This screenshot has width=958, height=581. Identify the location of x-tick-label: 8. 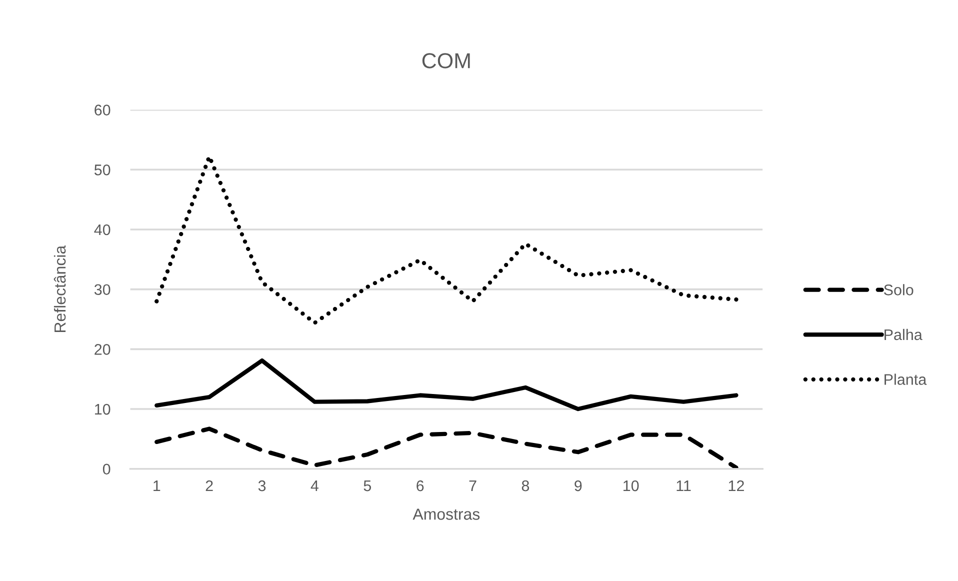
(526, 486).